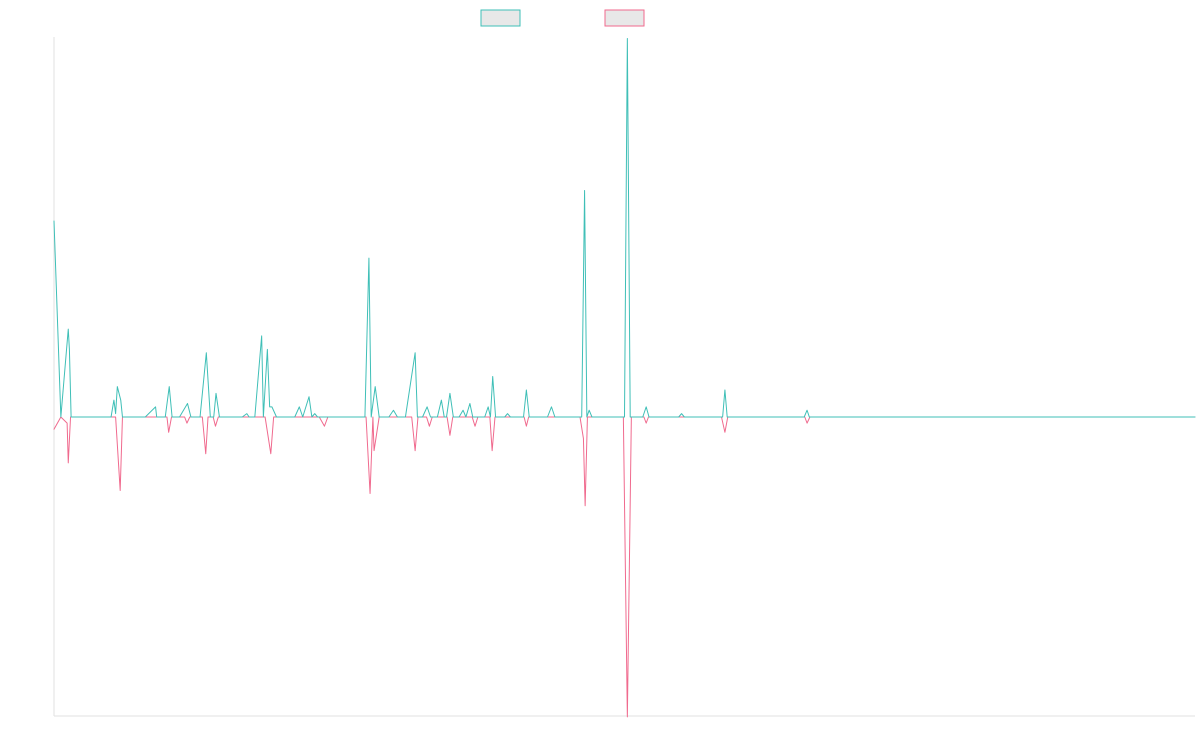  What do you see at coordinates (624, 18) in the screenshot?
I see `legend-swatch-series-b` at bounding box center [624, 18].